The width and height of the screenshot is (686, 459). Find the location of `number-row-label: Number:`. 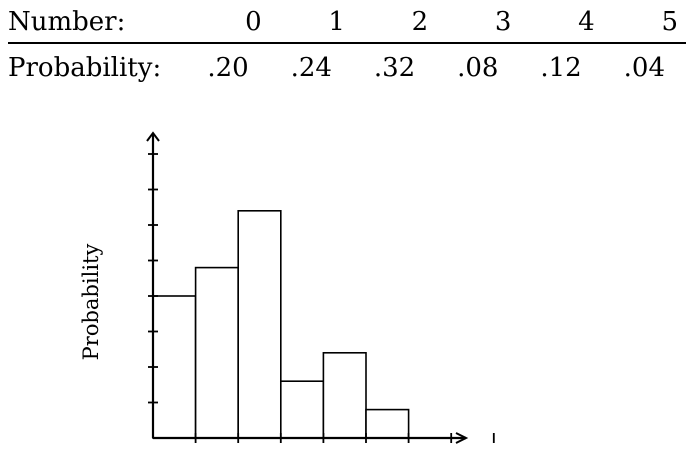

number-row-label: Number: is located at coordinates (97, 23).